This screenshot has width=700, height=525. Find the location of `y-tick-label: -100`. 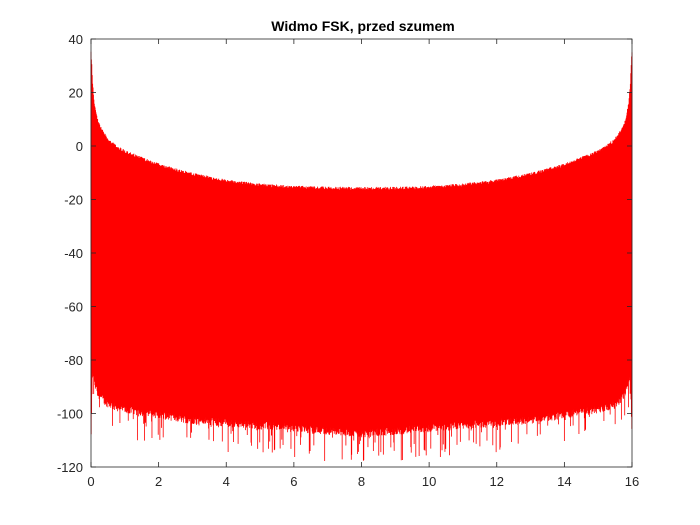

y-tick-label: -100 is located at coordinates (70, 414).